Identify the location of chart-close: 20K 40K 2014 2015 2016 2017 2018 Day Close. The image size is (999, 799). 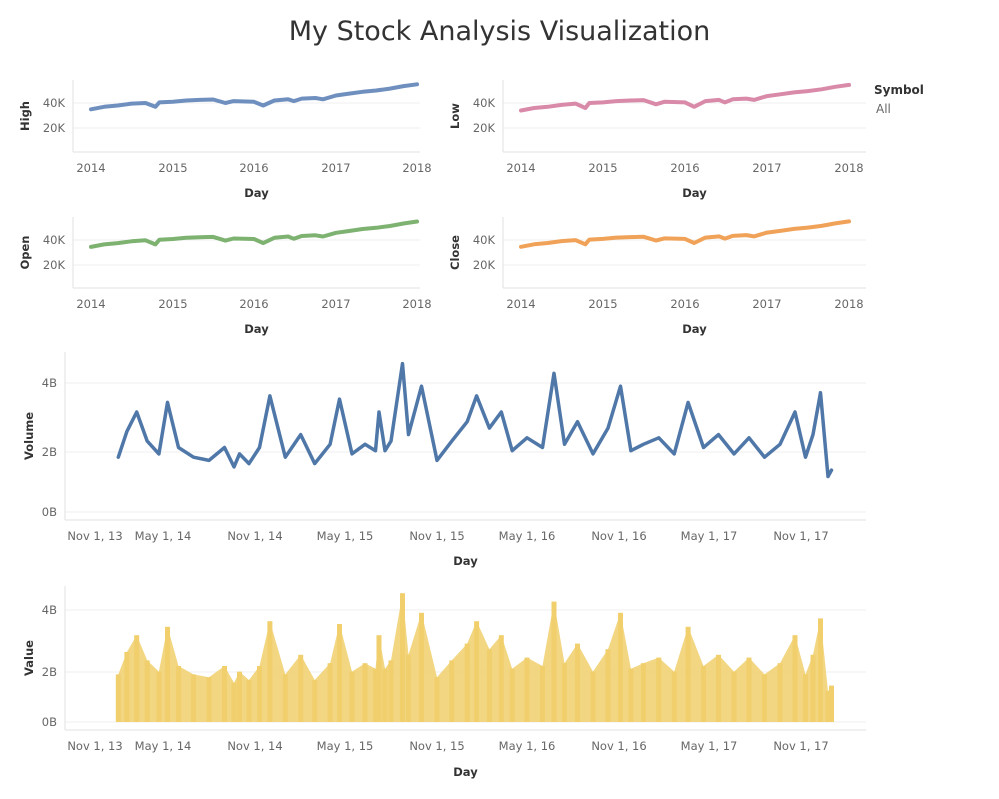
(657, 276).